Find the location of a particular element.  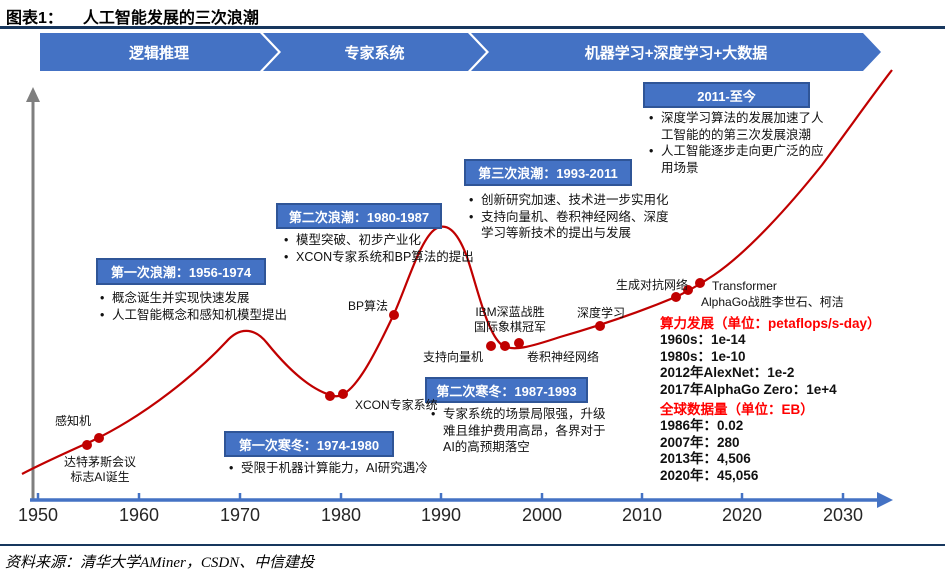

x-tick-1950: 1950 is located at coordinates (38, 515).